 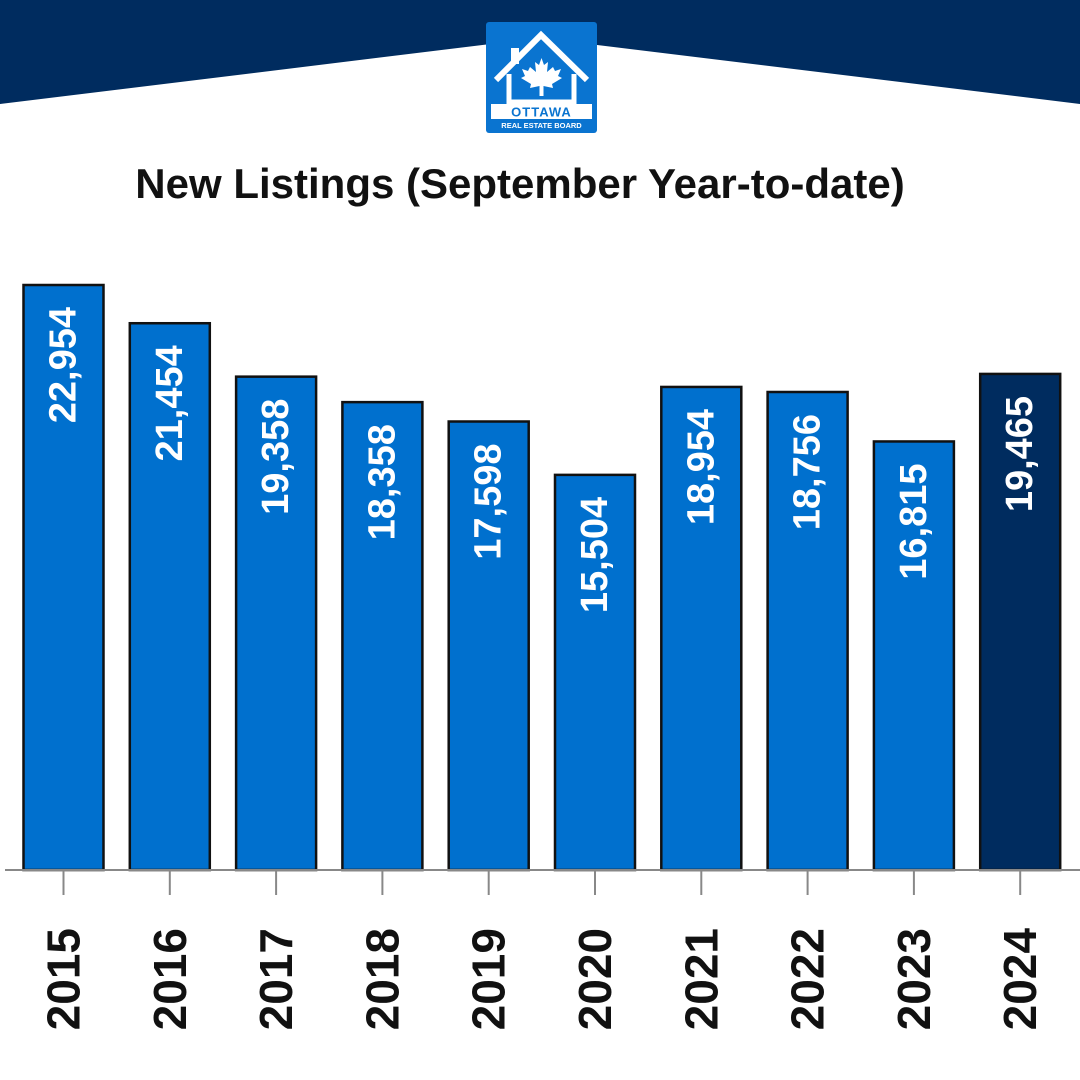 What do you see at coordinates (276, 979) in the screenshot?
I see `x-tick-label-2017: 2017` at bounding box center [276, 979].